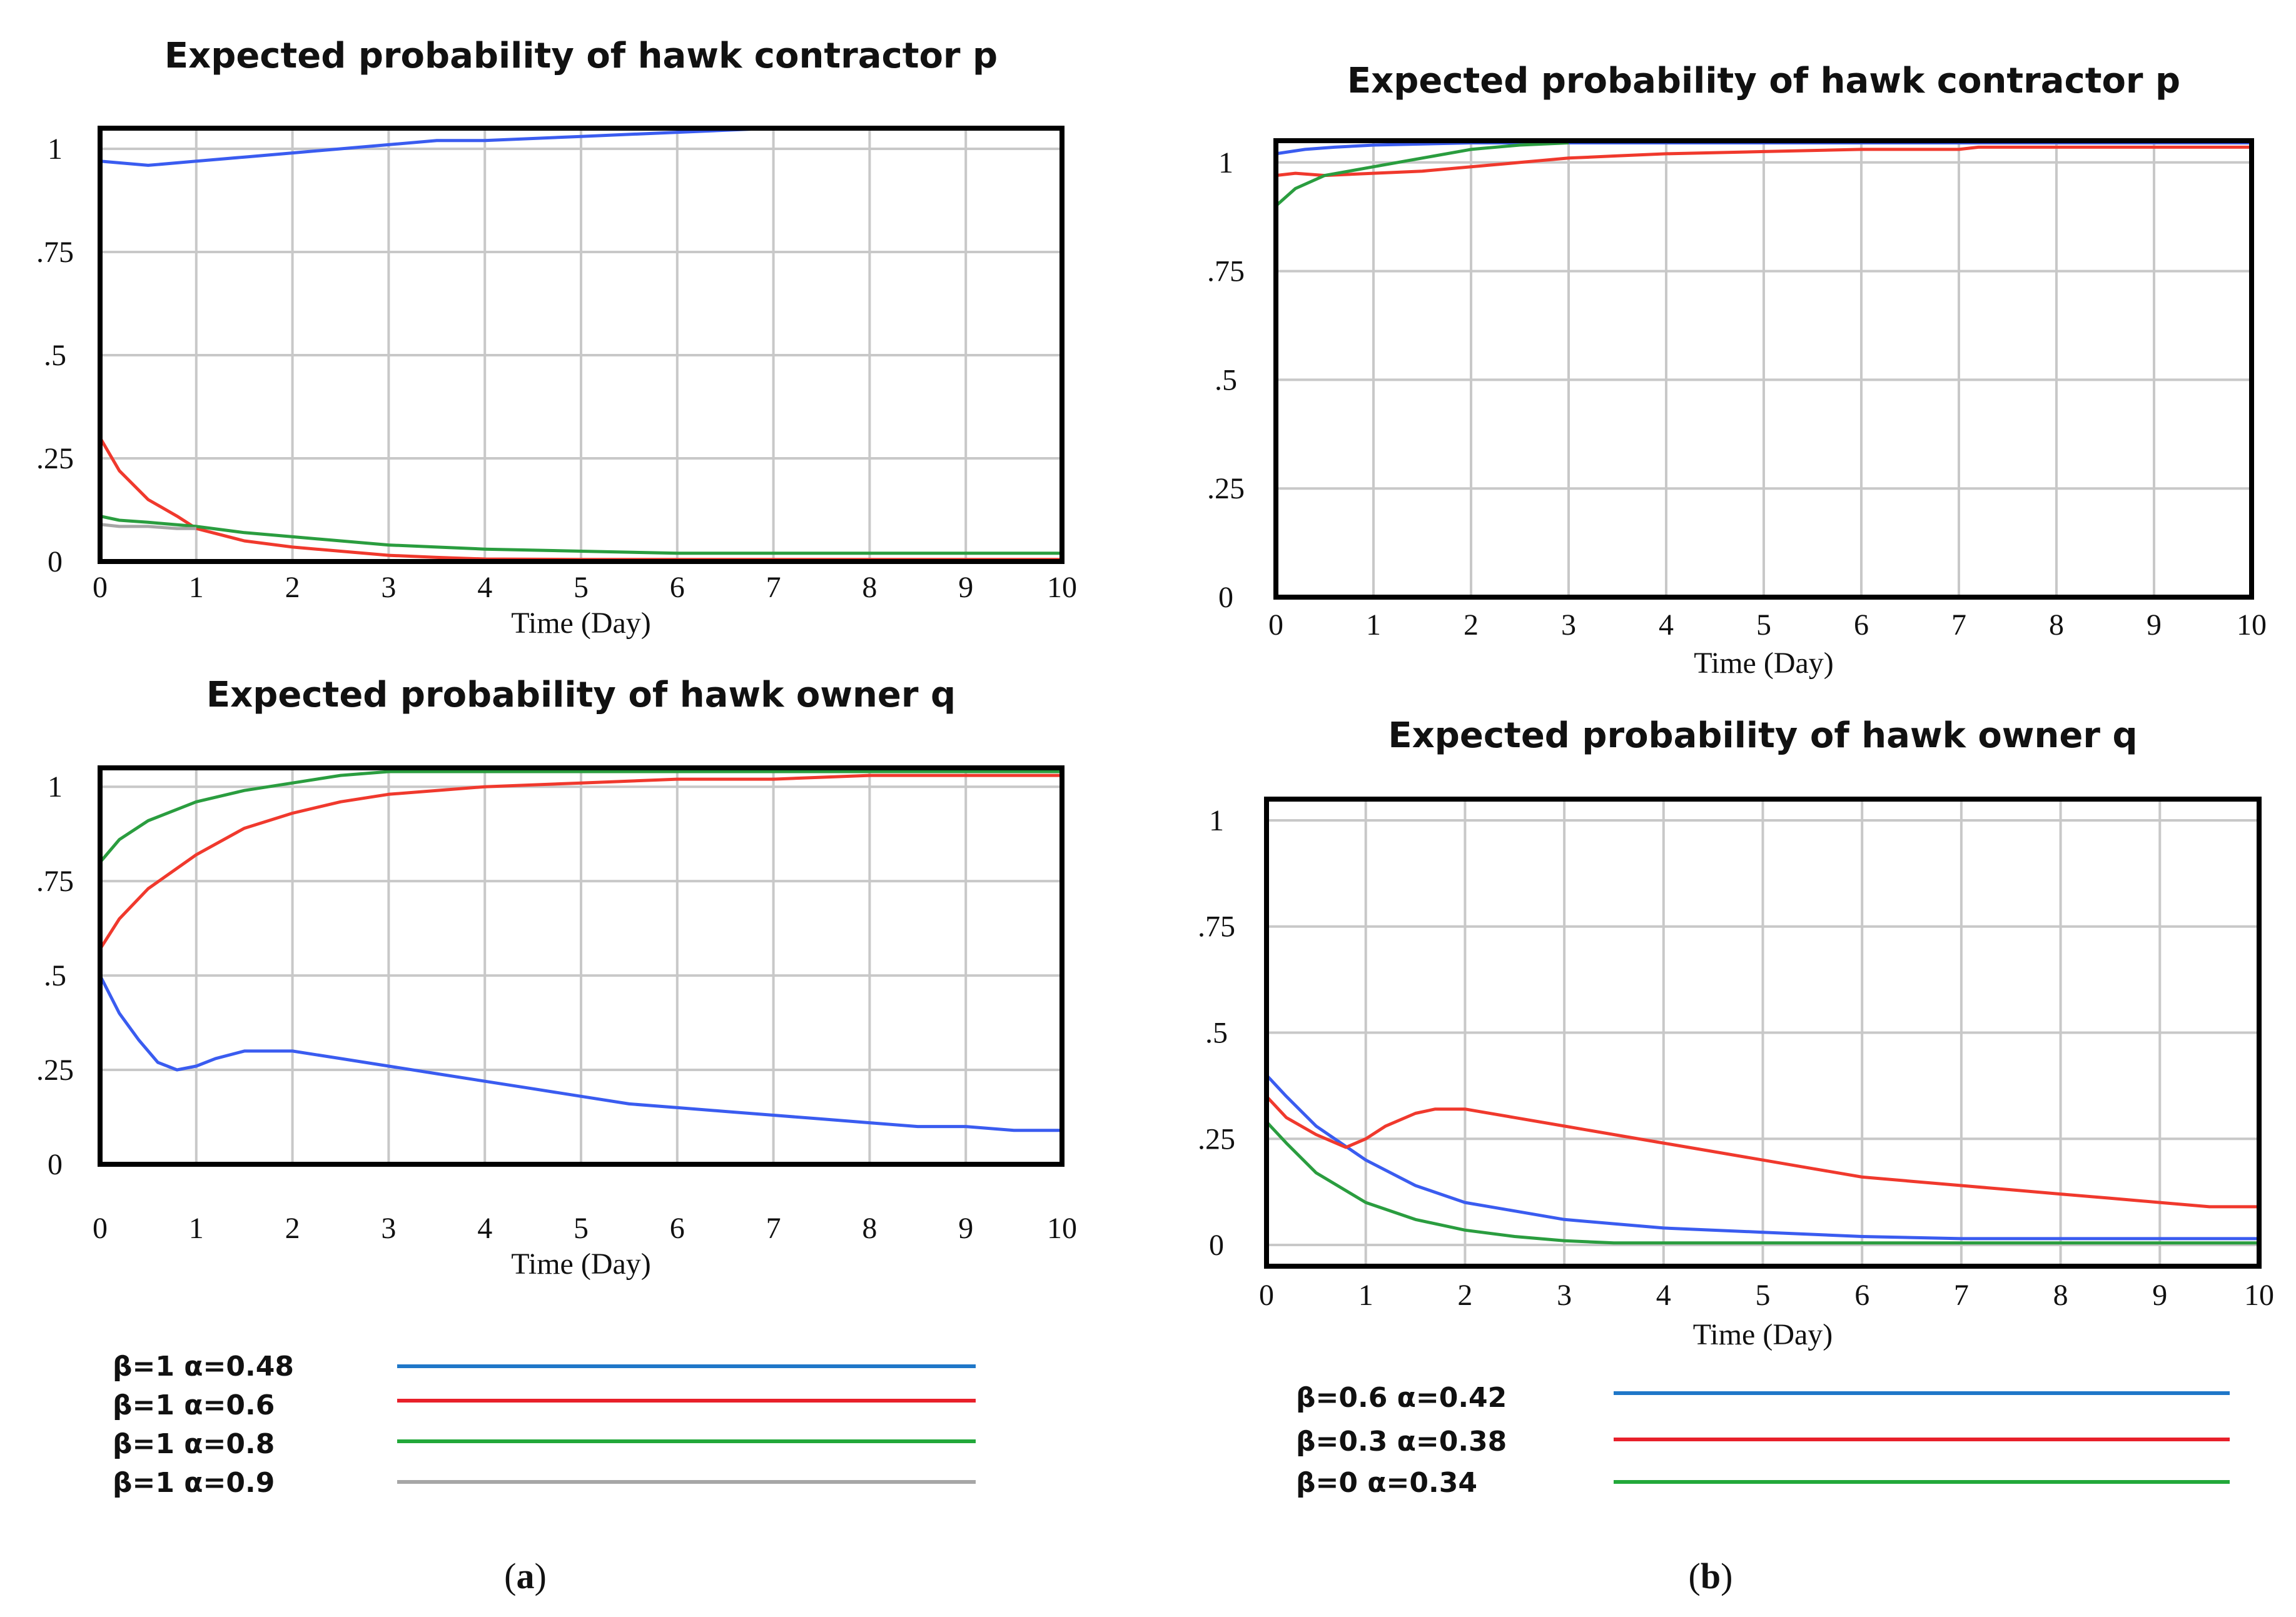 The image size is (2296, 1617). I want to click on caption-b-letter: b, so click(1711, 1576).